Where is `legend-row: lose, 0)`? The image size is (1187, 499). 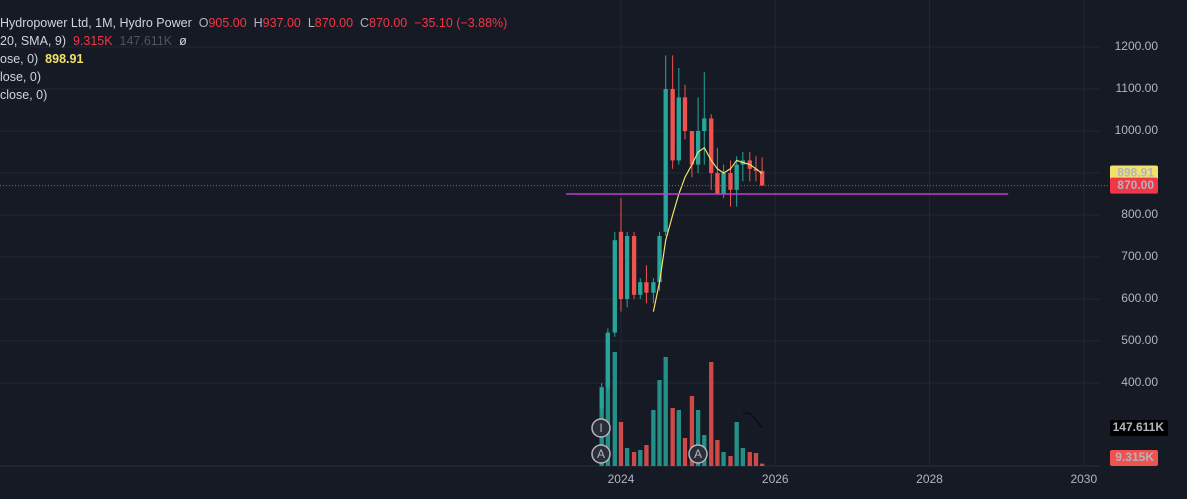 legend-row: lose, 0) is located at coordinates (253, 77).